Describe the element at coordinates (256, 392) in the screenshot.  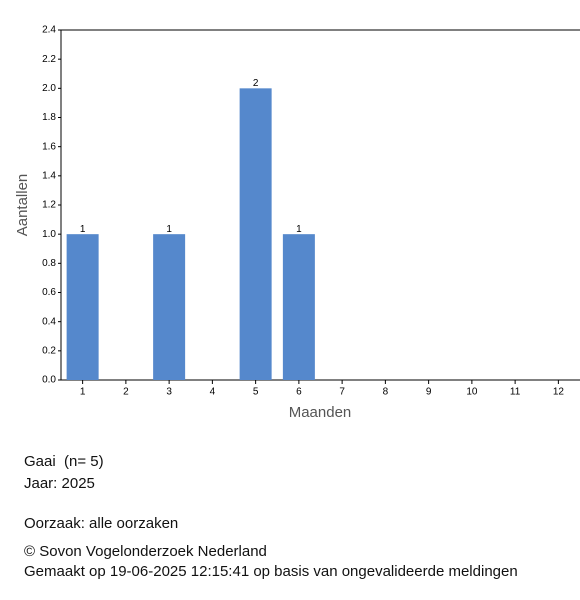
I see `x-tick-label: 5` at that location.